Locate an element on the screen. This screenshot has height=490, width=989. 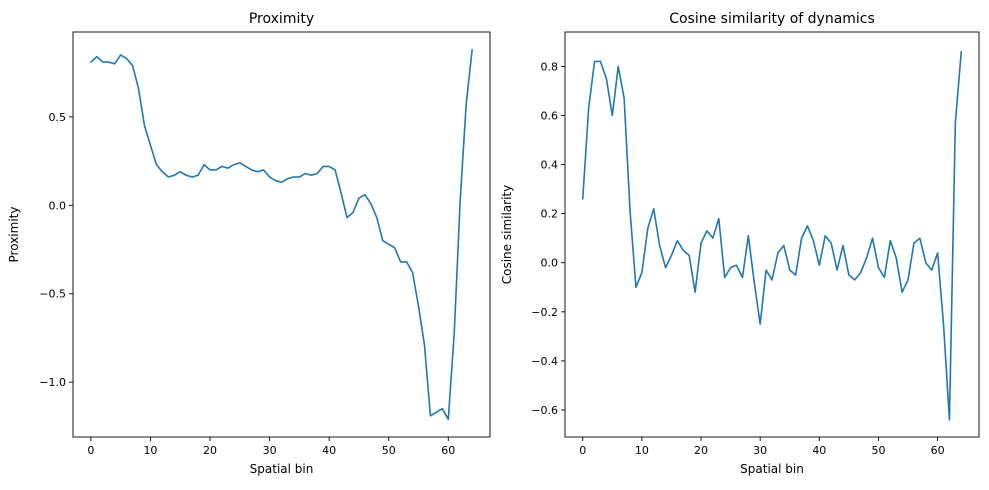
y-tick-label: 0.5 is located at coordinates (58, 117).